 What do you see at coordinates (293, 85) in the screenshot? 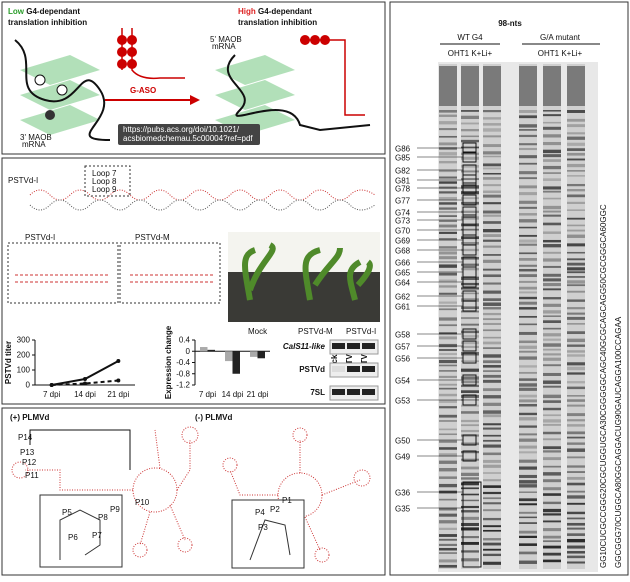
I see `g4-right` at bounding box center [293, 85].